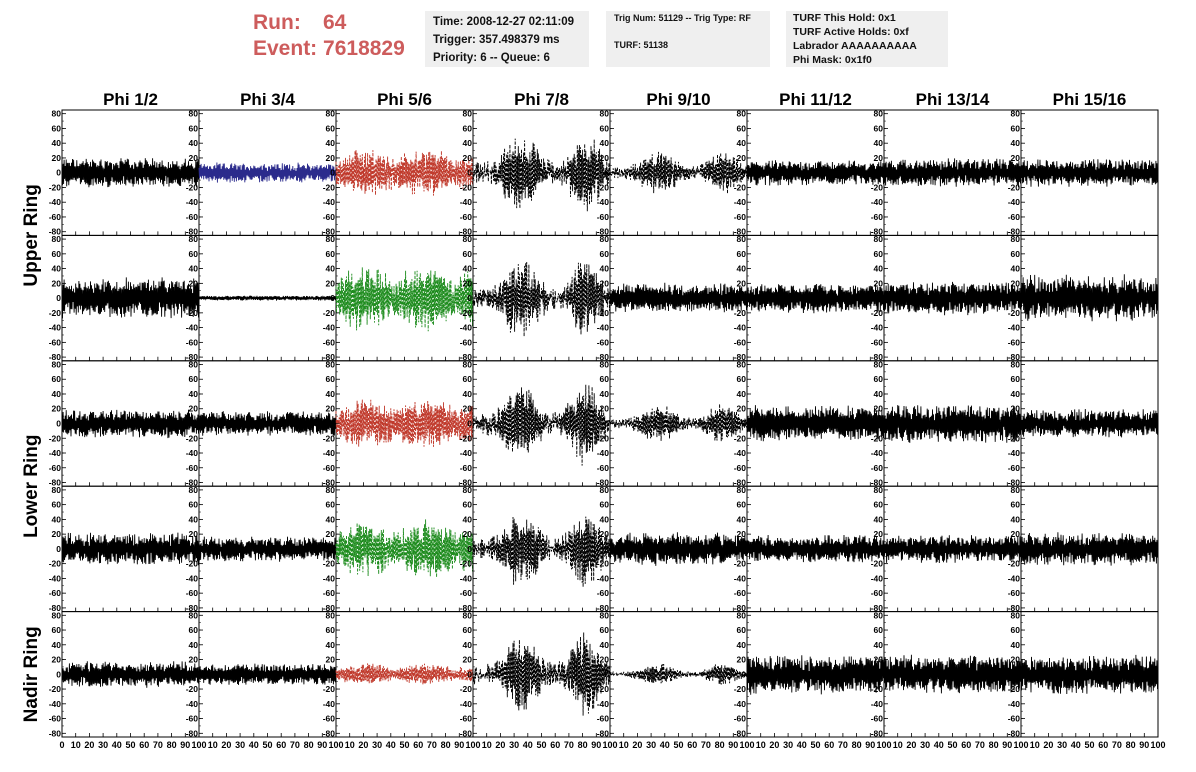  Describe the element at coordinates (851, 32) in the screenshot. I see `turf-active-line: TURF Active Holds: 0xf` at that location.